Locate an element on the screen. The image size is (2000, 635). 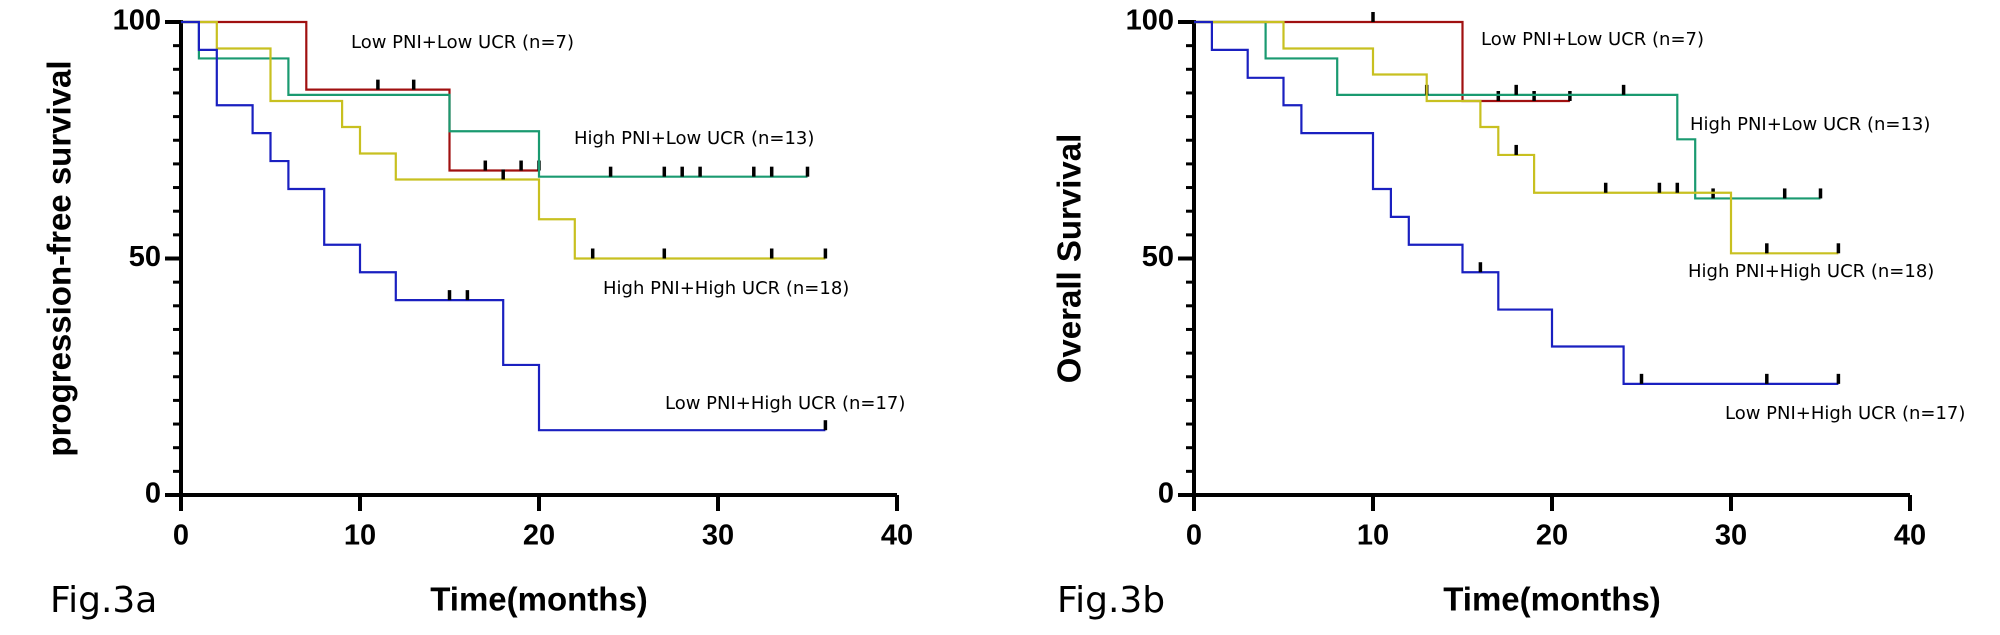
y-axis-title: progression-free survival is located at coordinates (59, 258).